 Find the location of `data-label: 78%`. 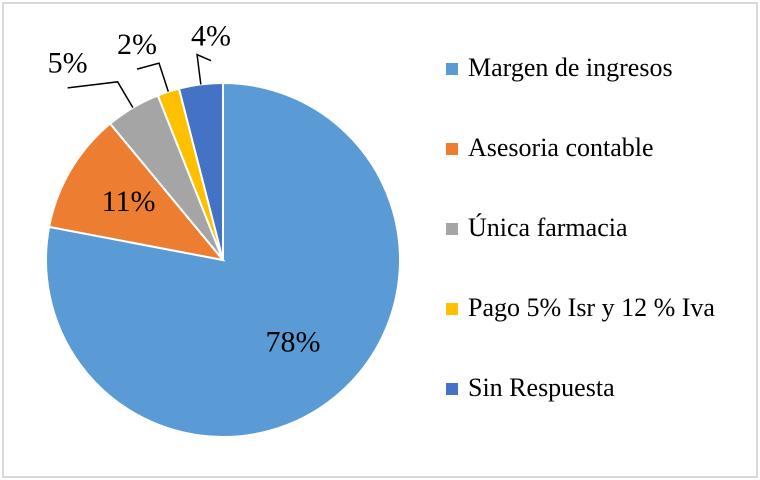

data-label: 78% is located at coordinates (292, 341).